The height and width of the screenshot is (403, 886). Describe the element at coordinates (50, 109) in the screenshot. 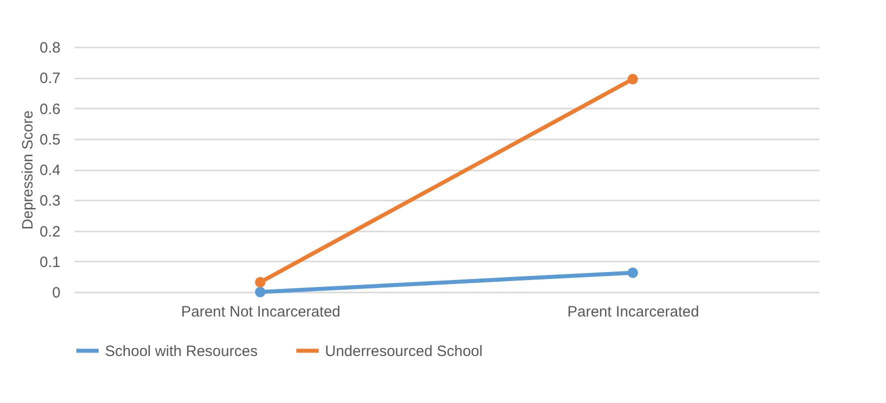

I see `y-tick-label: 0.6` at that location.